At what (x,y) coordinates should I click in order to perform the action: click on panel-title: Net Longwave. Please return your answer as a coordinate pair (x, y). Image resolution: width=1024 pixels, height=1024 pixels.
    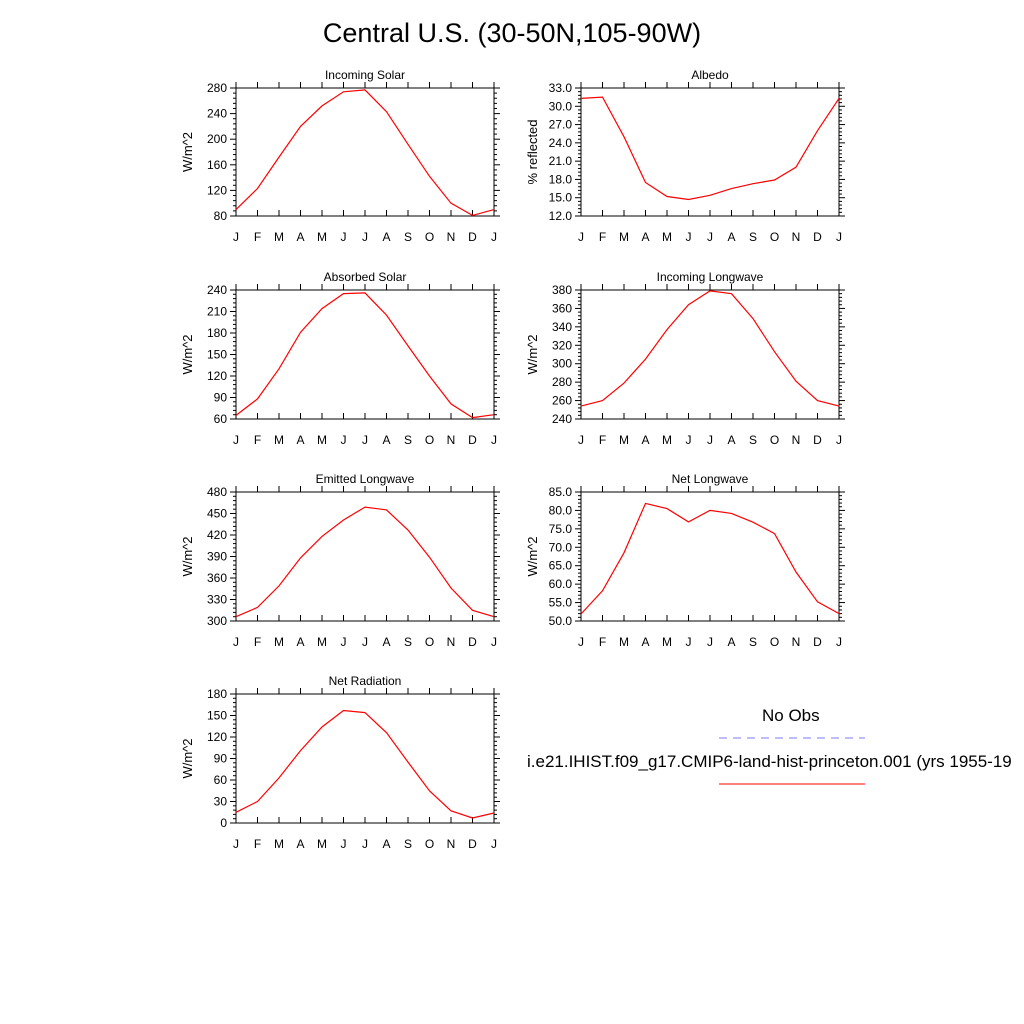
    Looking at the image, I should click on (710, 479).